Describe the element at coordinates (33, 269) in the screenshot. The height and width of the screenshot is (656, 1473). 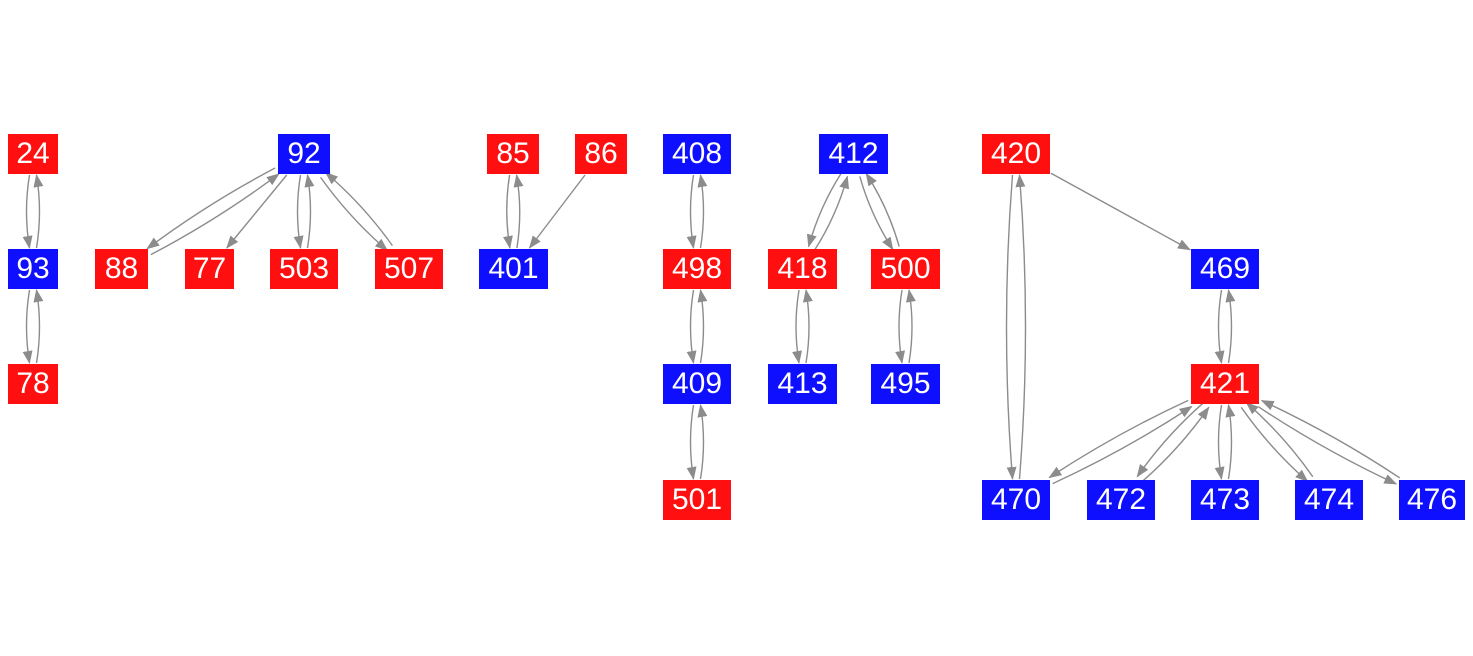
I see `graph-node-93: 93` at that location.